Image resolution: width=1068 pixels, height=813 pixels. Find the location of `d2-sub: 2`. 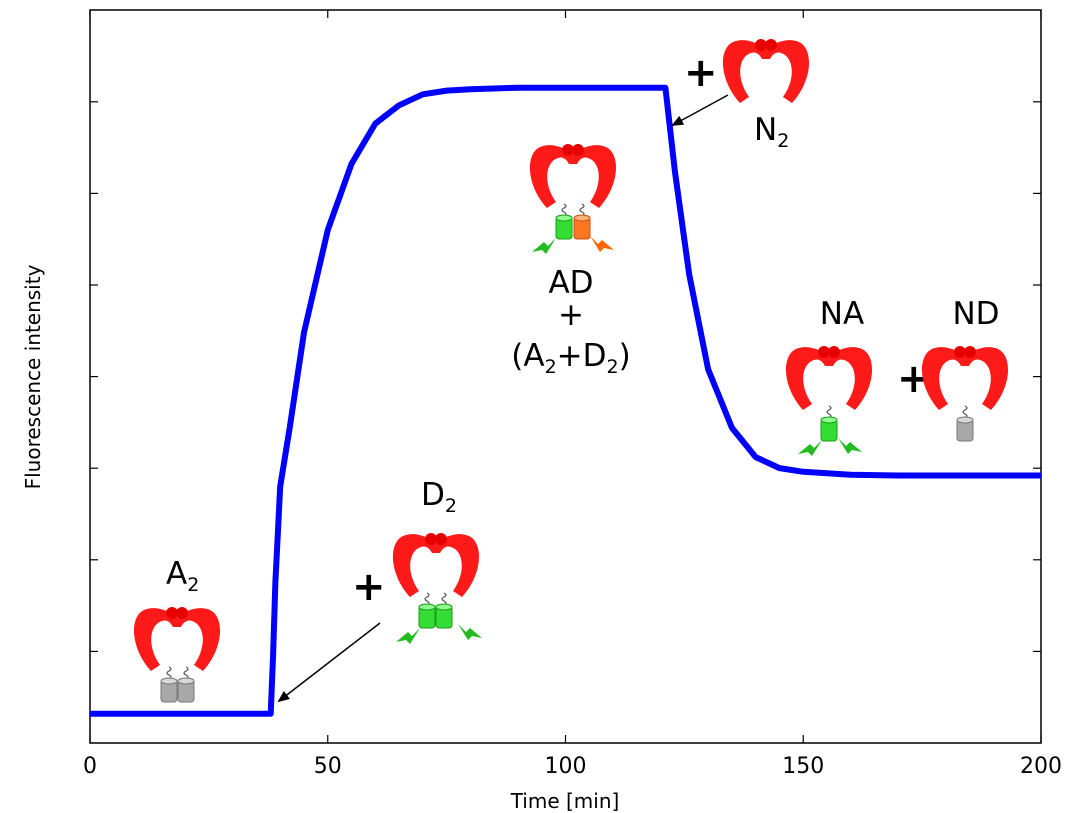

d2-sub: 2 is located at coordinates (451, 506).